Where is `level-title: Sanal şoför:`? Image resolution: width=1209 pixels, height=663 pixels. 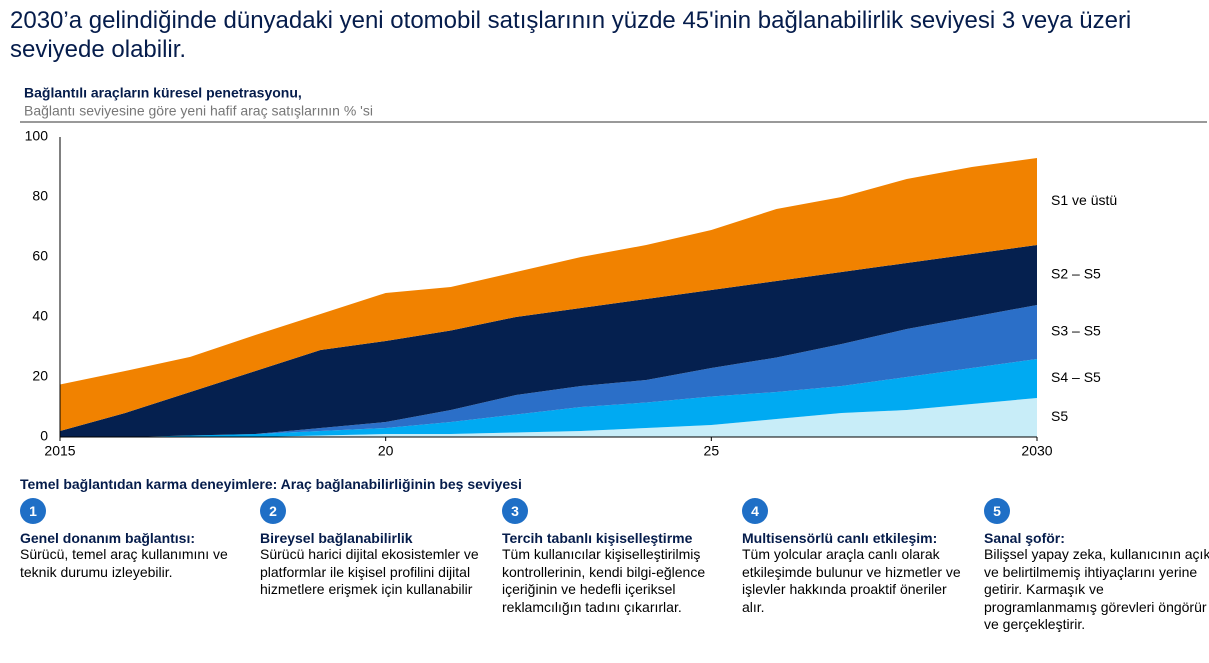
level-title: Sanal şoför: is located at coordinates (1024, 538).